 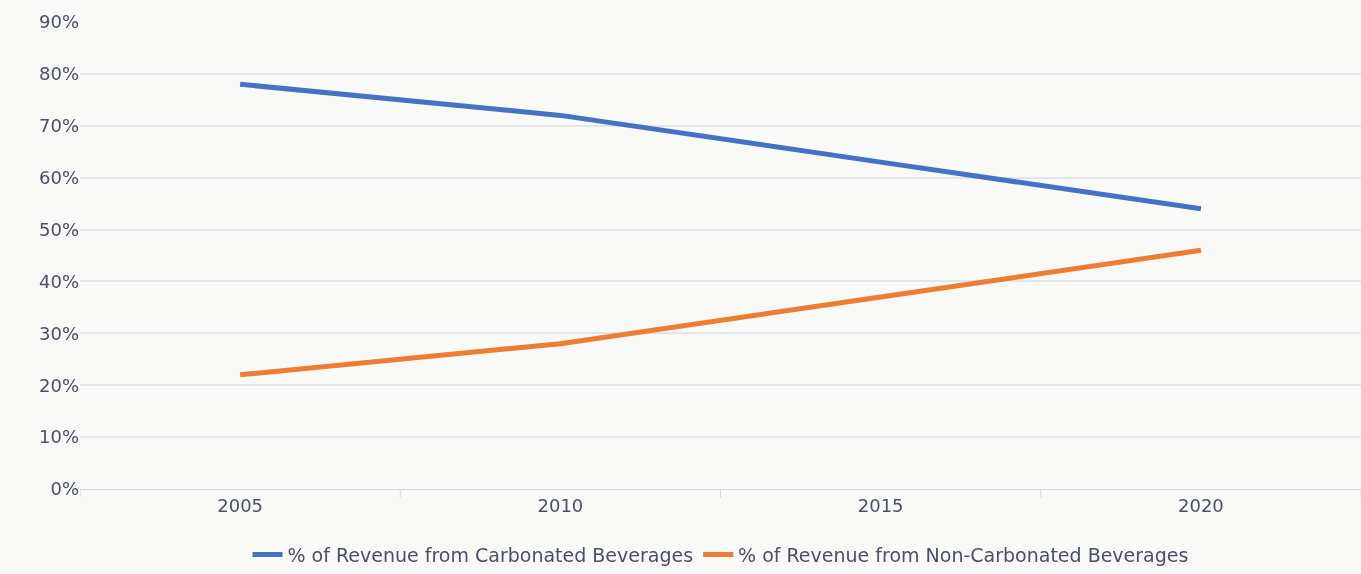 What do you see at coordinates (560, 505) in the screenshot?
I see `x-tick-label: 2010` at bounding box center [560, 505].